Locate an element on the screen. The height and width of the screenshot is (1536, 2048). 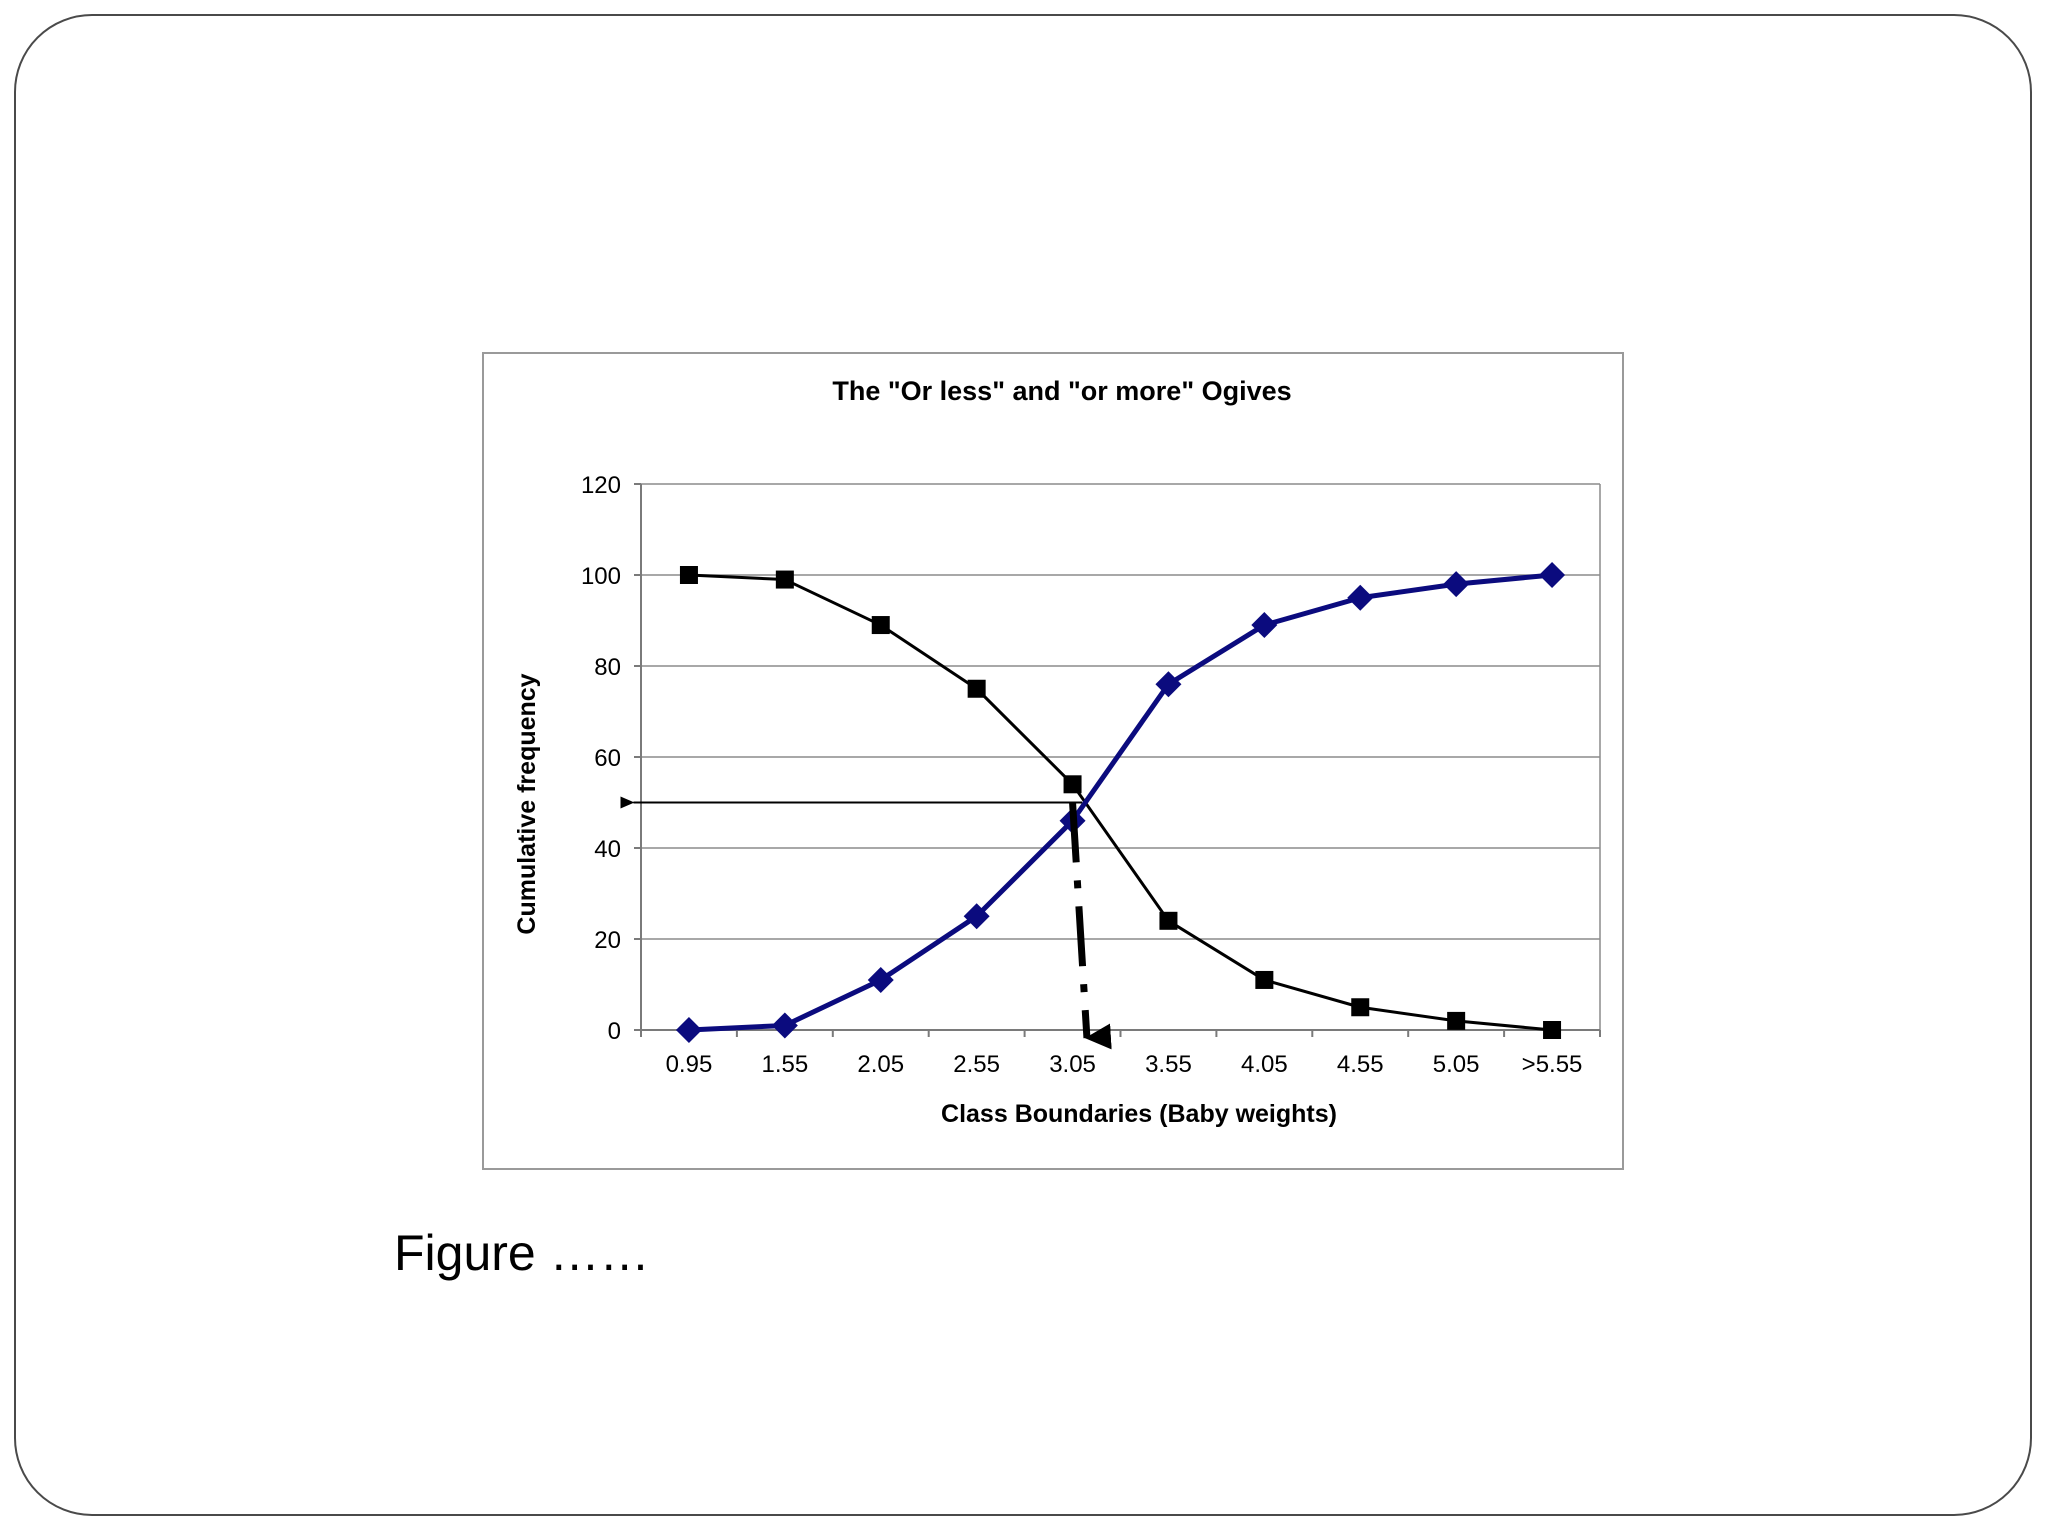
x-tick-label: 2.05 is located at coordinates (880, 1064).